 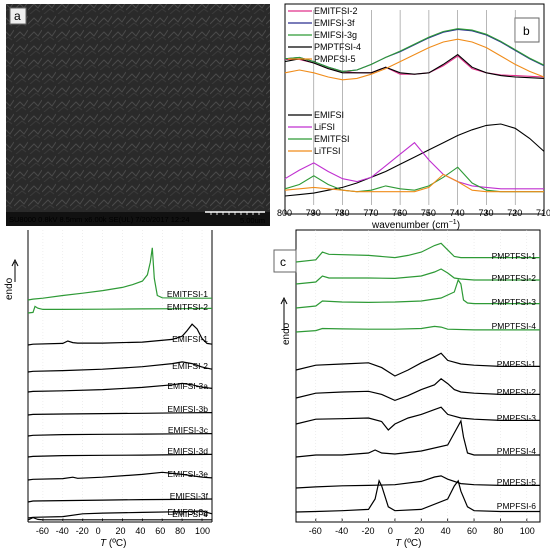 What do you see at coordinates (337, 47) in the screenshot?
I see `legend-entry: PMPTFSI-4` at bounding box center [337, 47].